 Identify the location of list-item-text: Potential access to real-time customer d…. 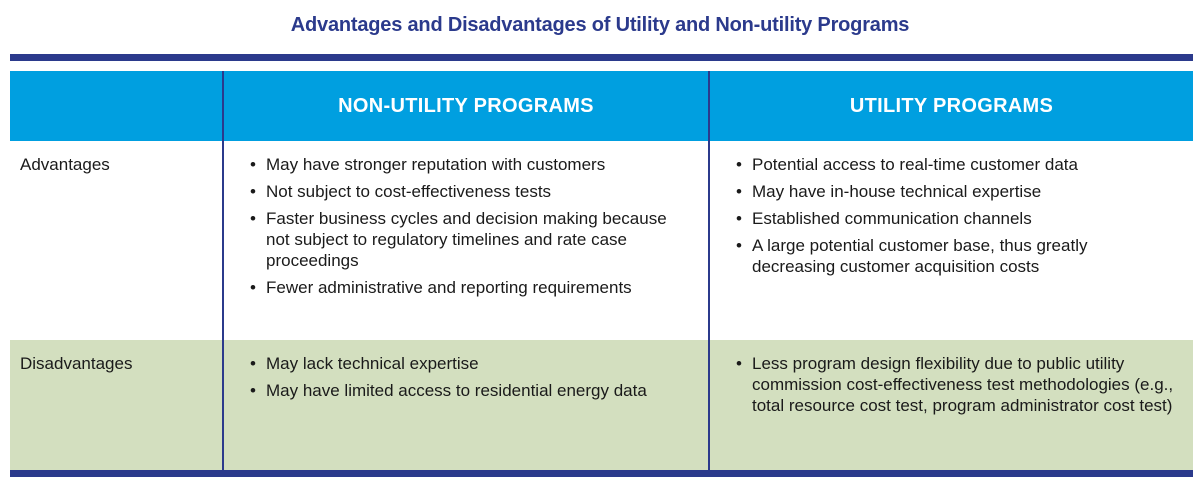
(915, 164).